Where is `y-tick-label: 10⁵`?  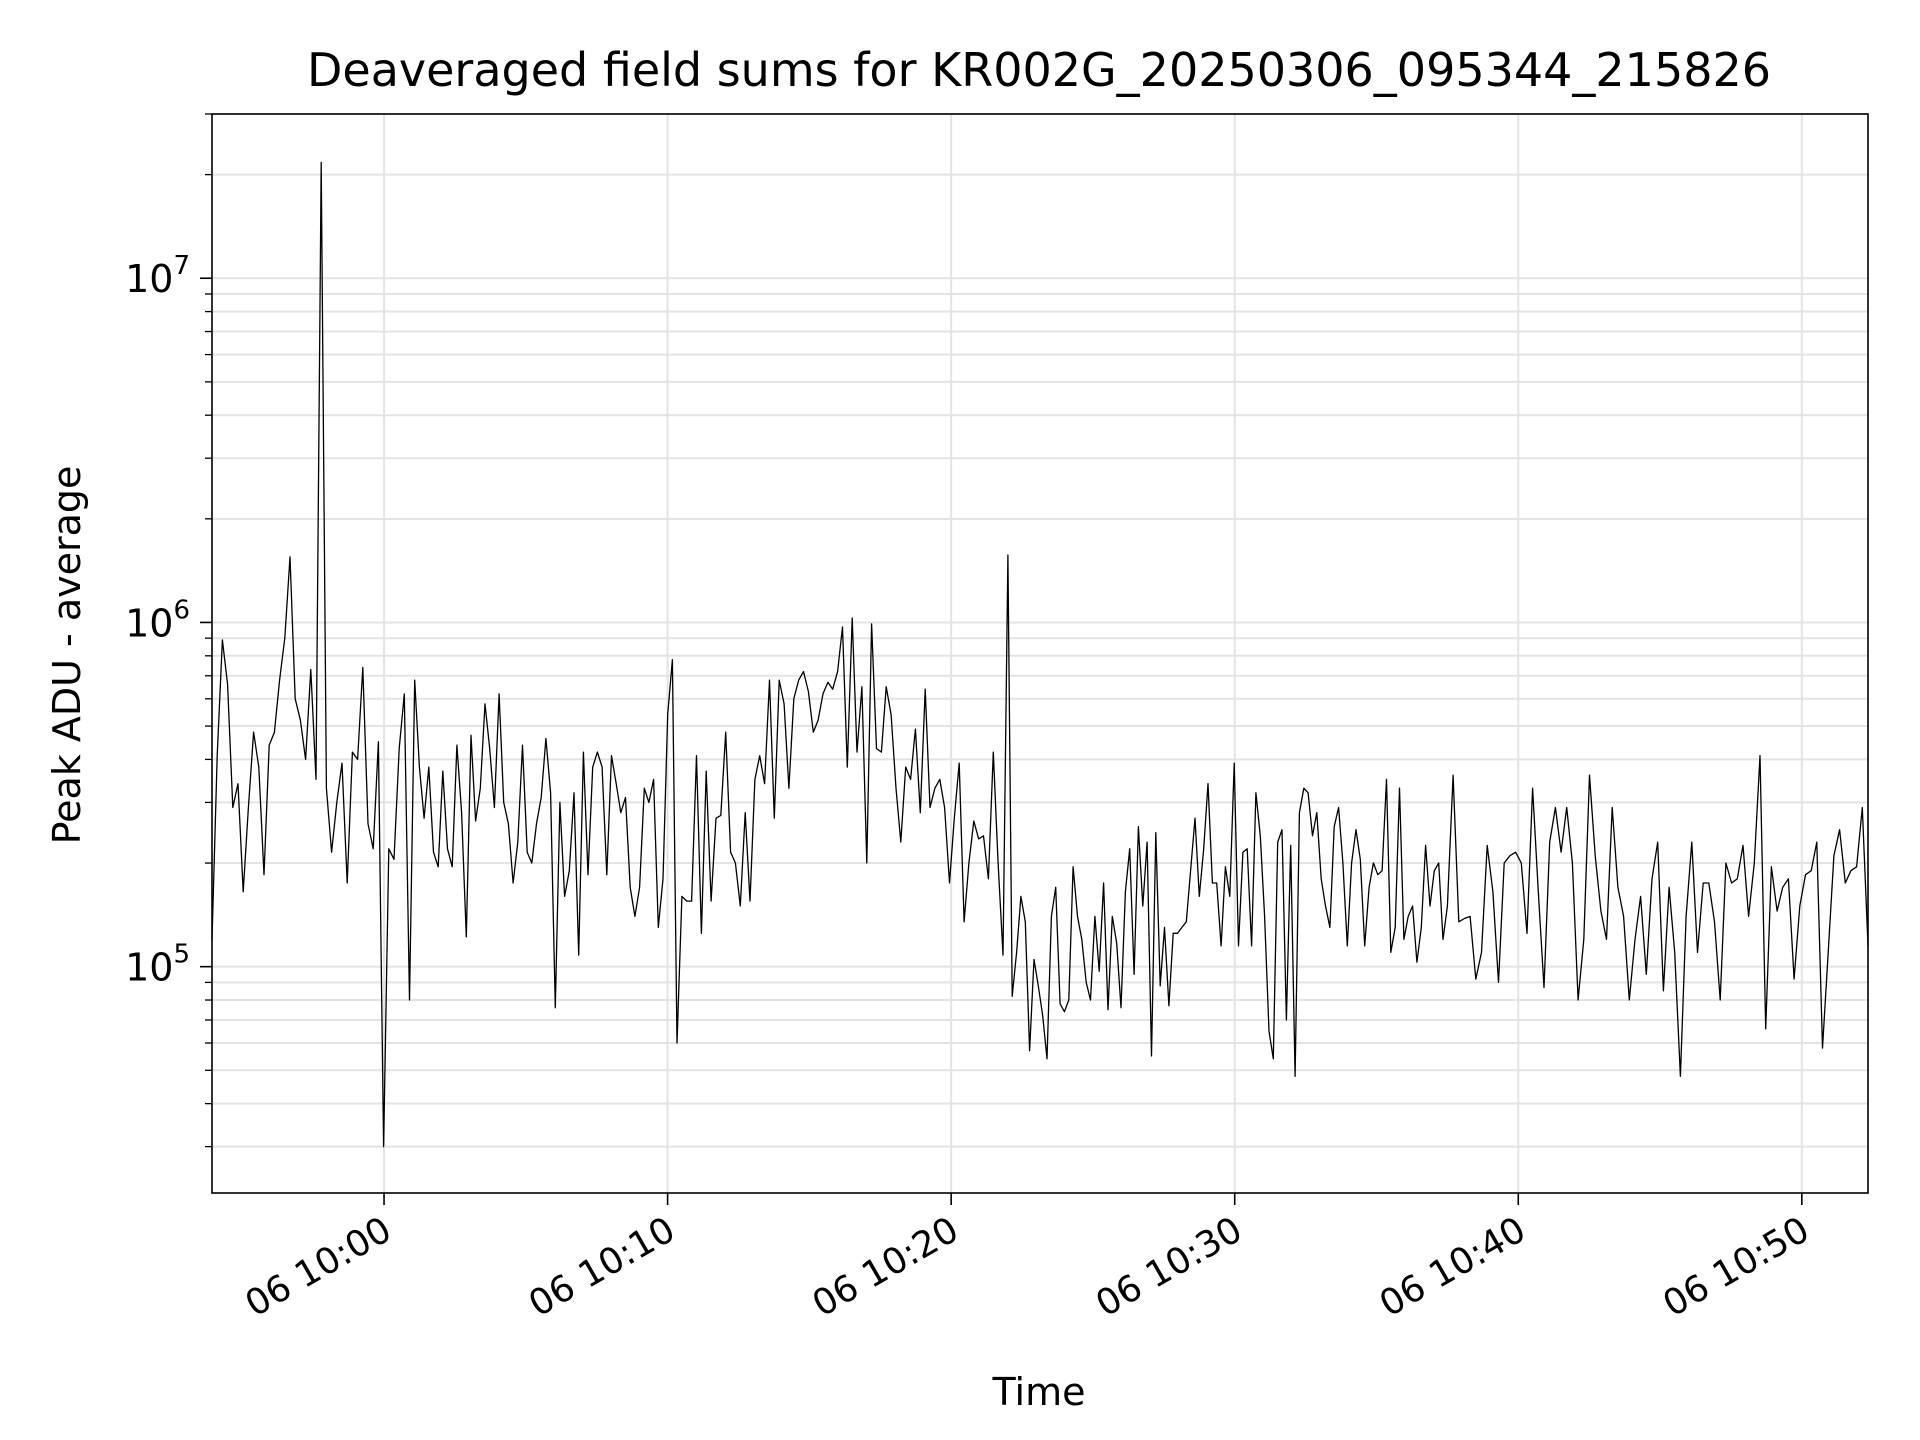 y-tick-label: 10⁵ is located at coordinates (157, 965).